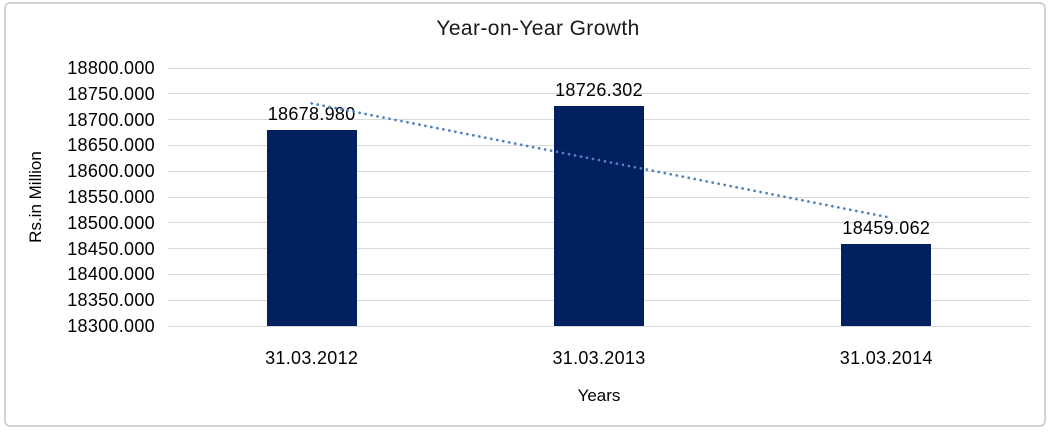 The width and height of the screenshot is (1053, 433). I want to click on y-tick-label: 18700.000, so click(111, 119).